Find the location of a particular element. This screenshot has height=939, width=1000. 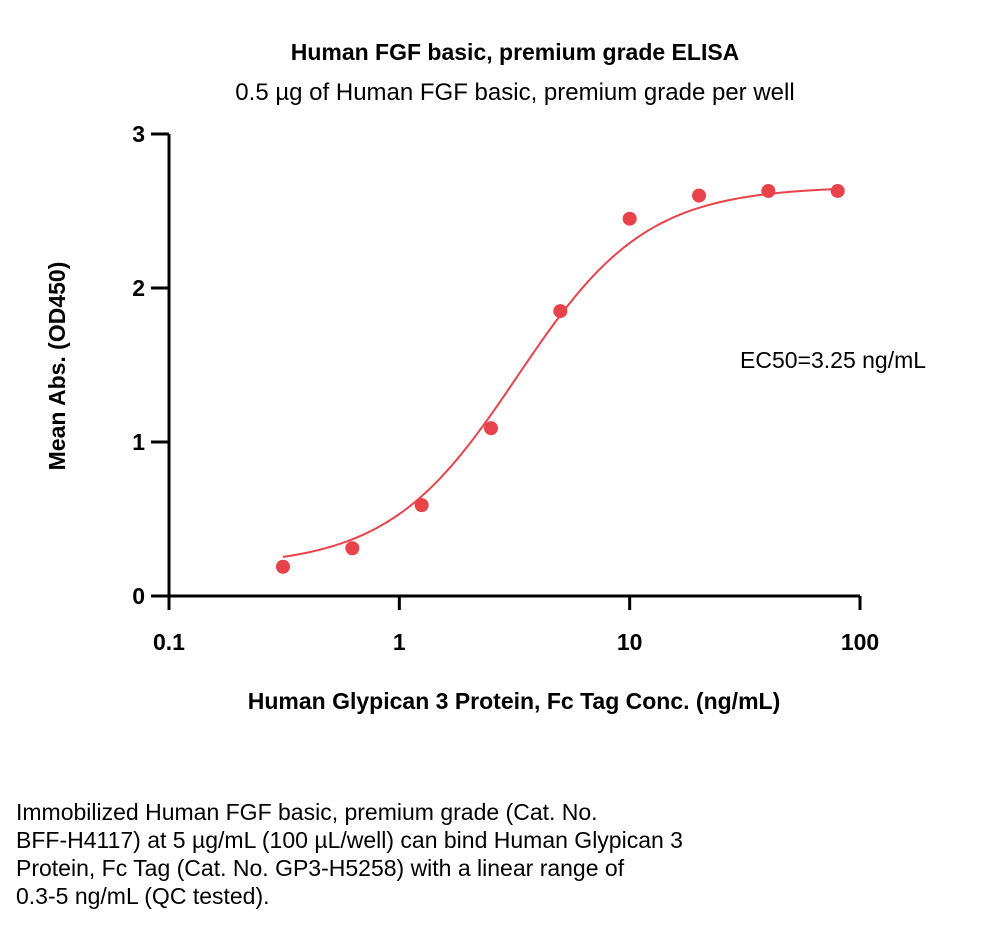

y-tick-label: 0 is located at coordinates (138, 596).